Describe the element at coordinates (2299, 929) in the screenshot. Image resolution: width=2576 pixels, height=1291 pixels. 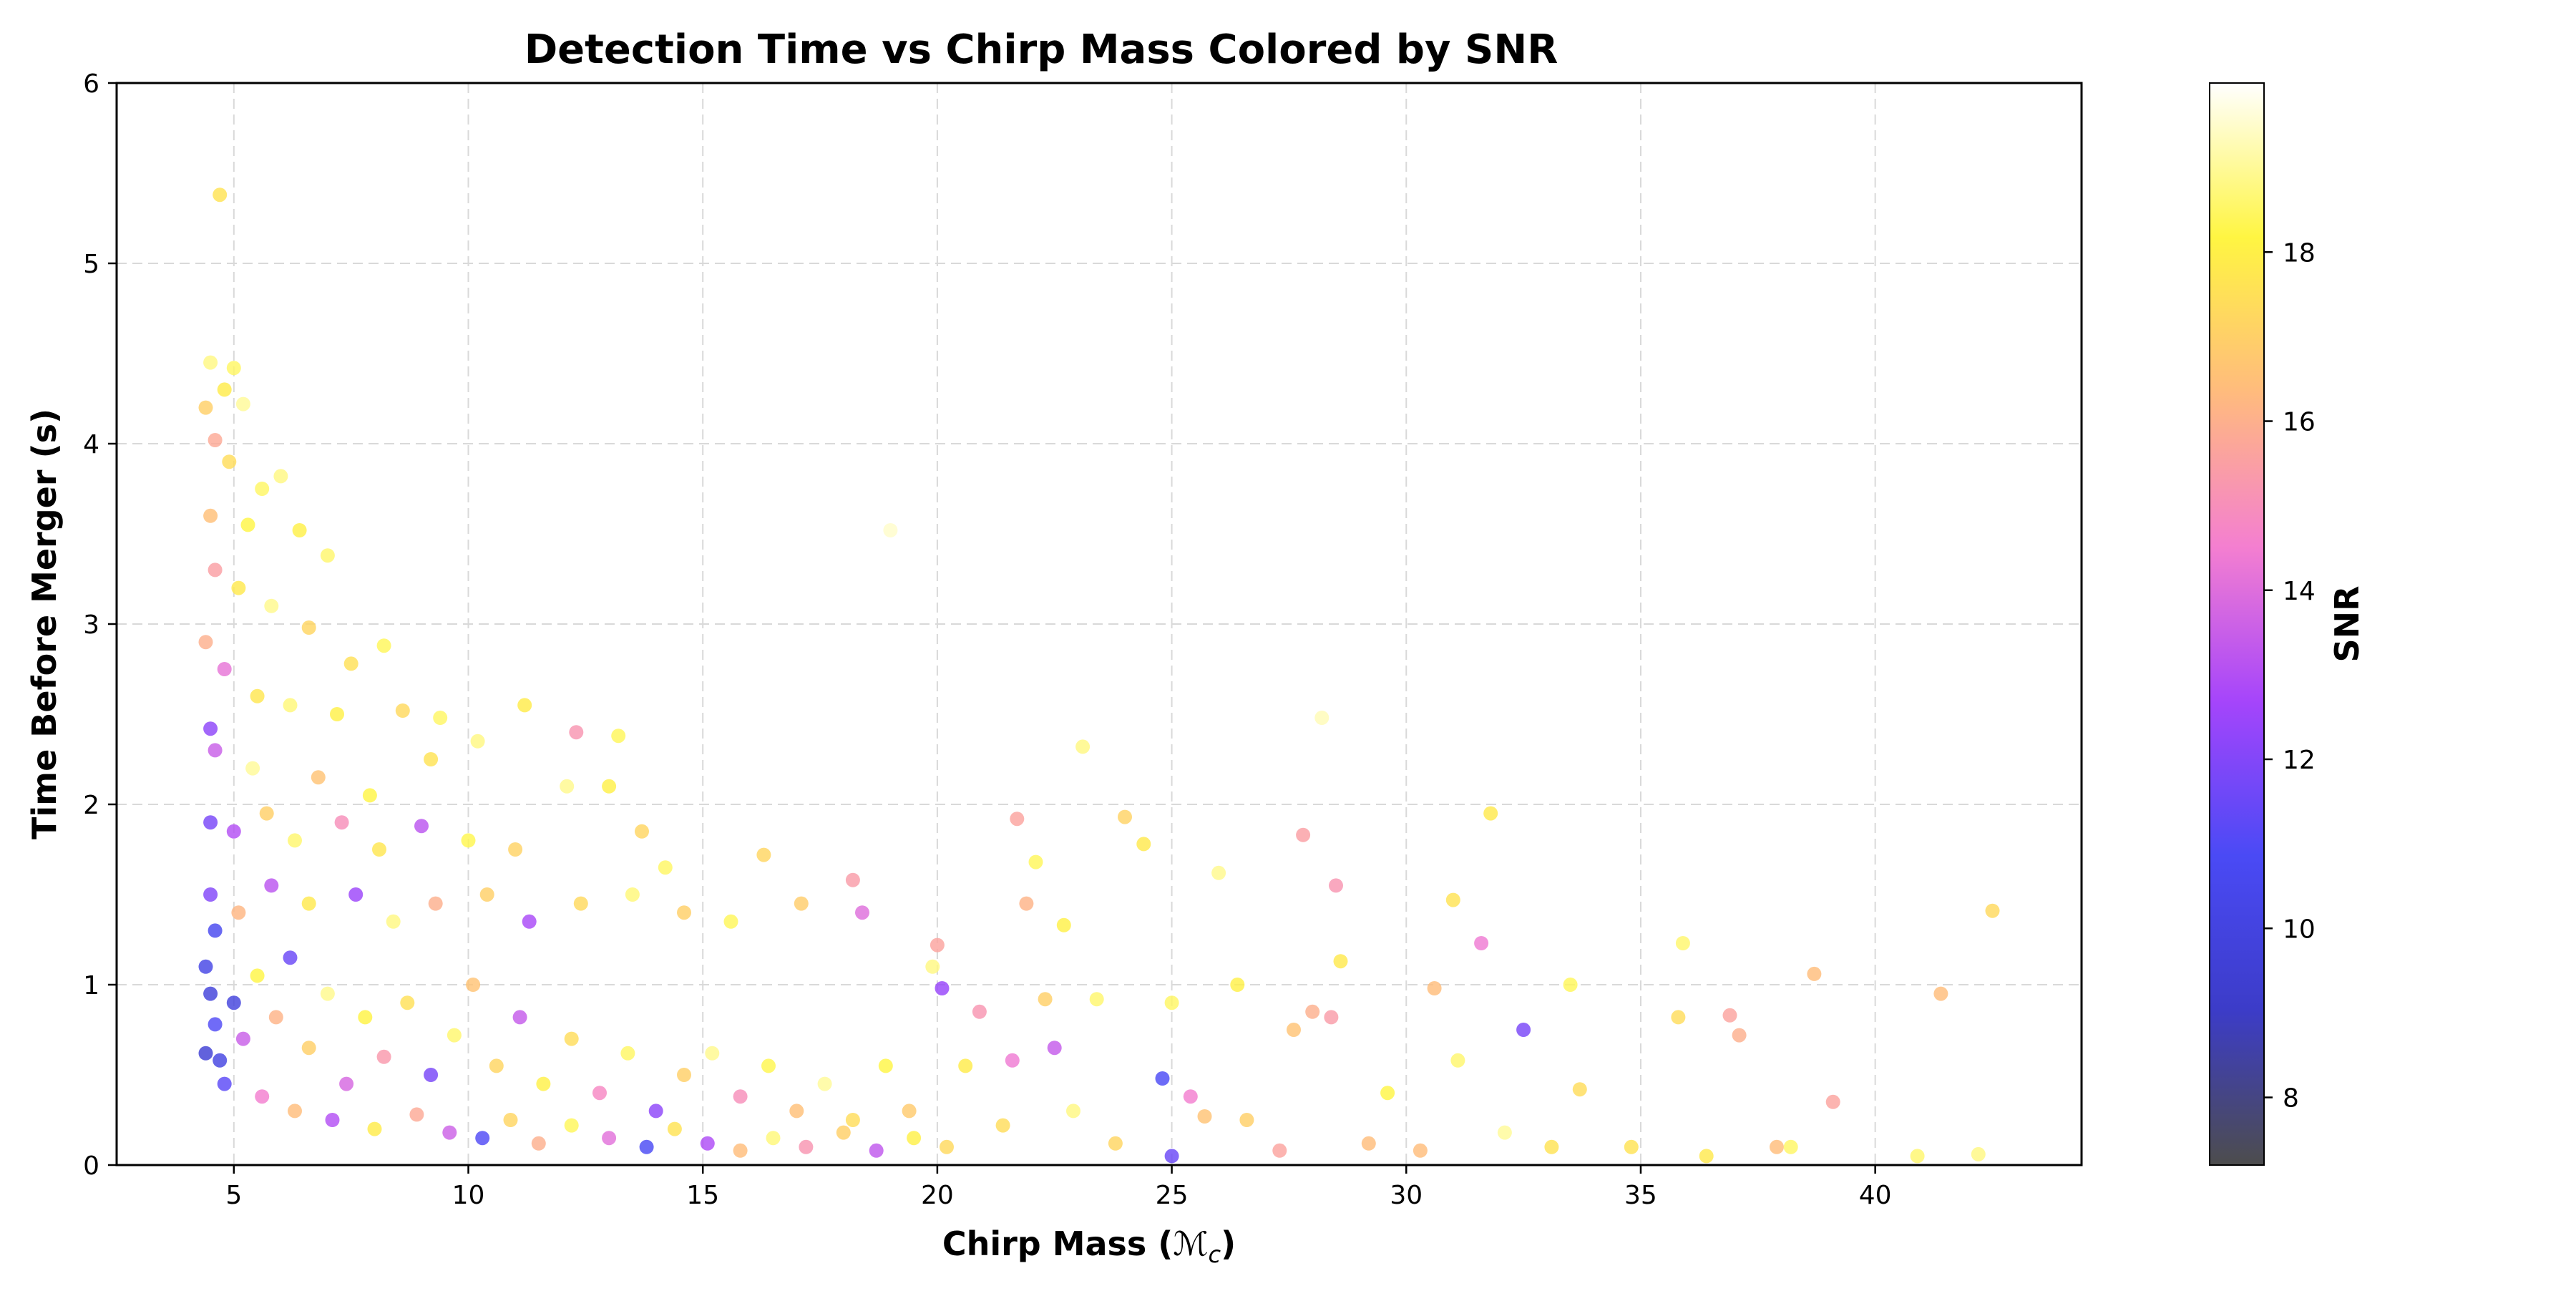
I see `colorbar-tick-label-1: 10` at that location.